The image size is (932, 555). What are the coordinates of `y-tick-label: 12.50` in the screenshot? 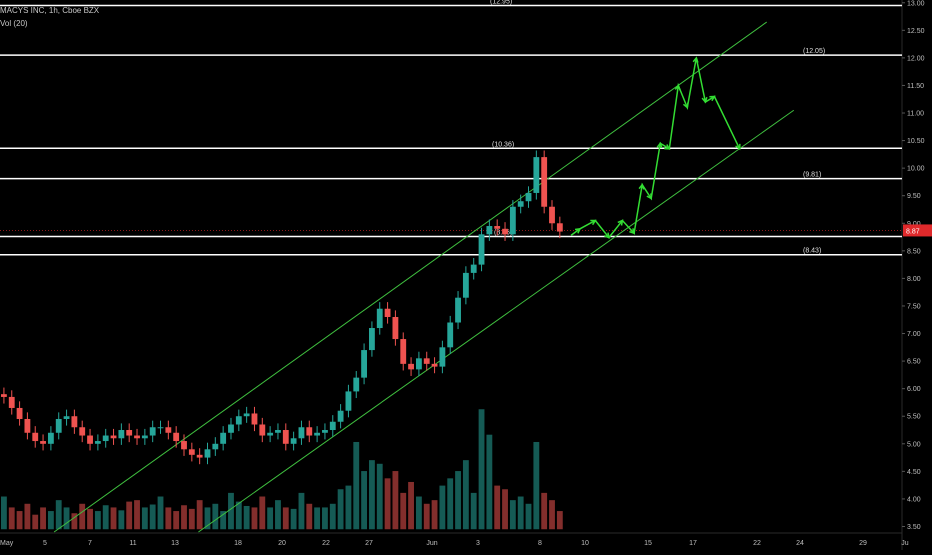 It's located at (916, 31).